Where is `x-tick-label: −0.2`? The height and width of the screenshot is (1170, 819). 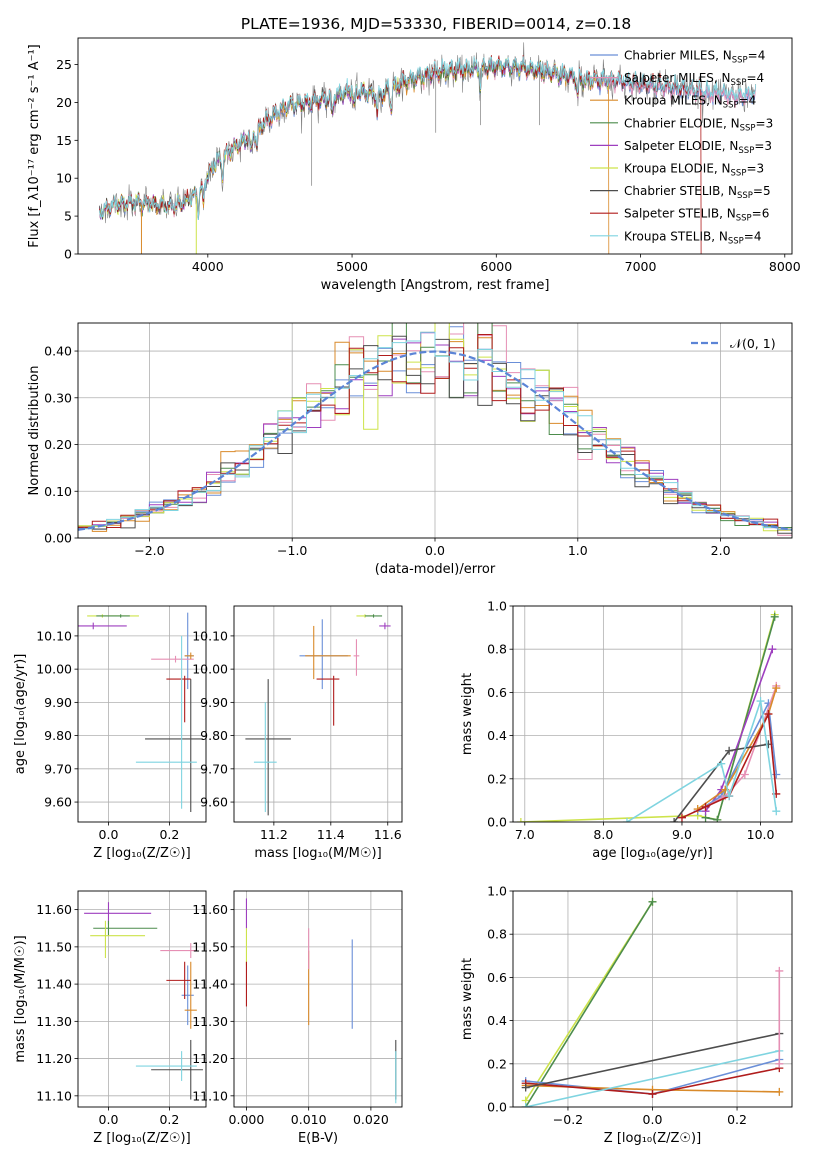 x-tick-label: −0.2 is located at coordinates (568, 1119).